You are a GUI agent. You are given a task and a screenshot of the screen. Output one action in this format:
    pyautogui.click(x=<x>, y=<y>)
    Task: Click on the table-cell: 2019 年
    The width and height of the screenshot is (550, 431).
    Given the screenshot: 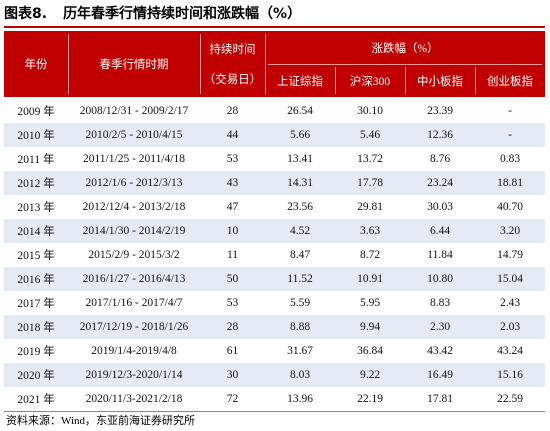 What is the action you would take?
    pyautogui.click(x=36, y=352)
    